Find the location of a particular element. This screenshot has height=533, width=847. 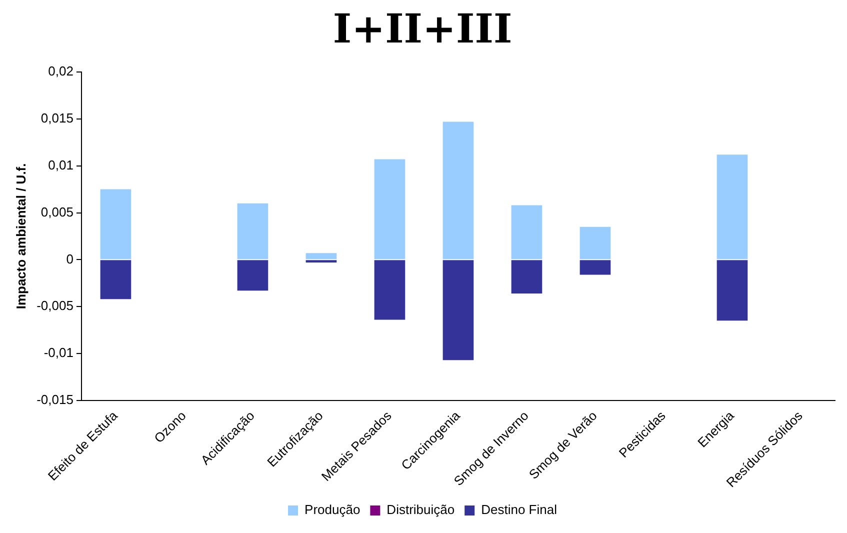

y-tick-label: 0,02 is located at coordinates (61, 71).